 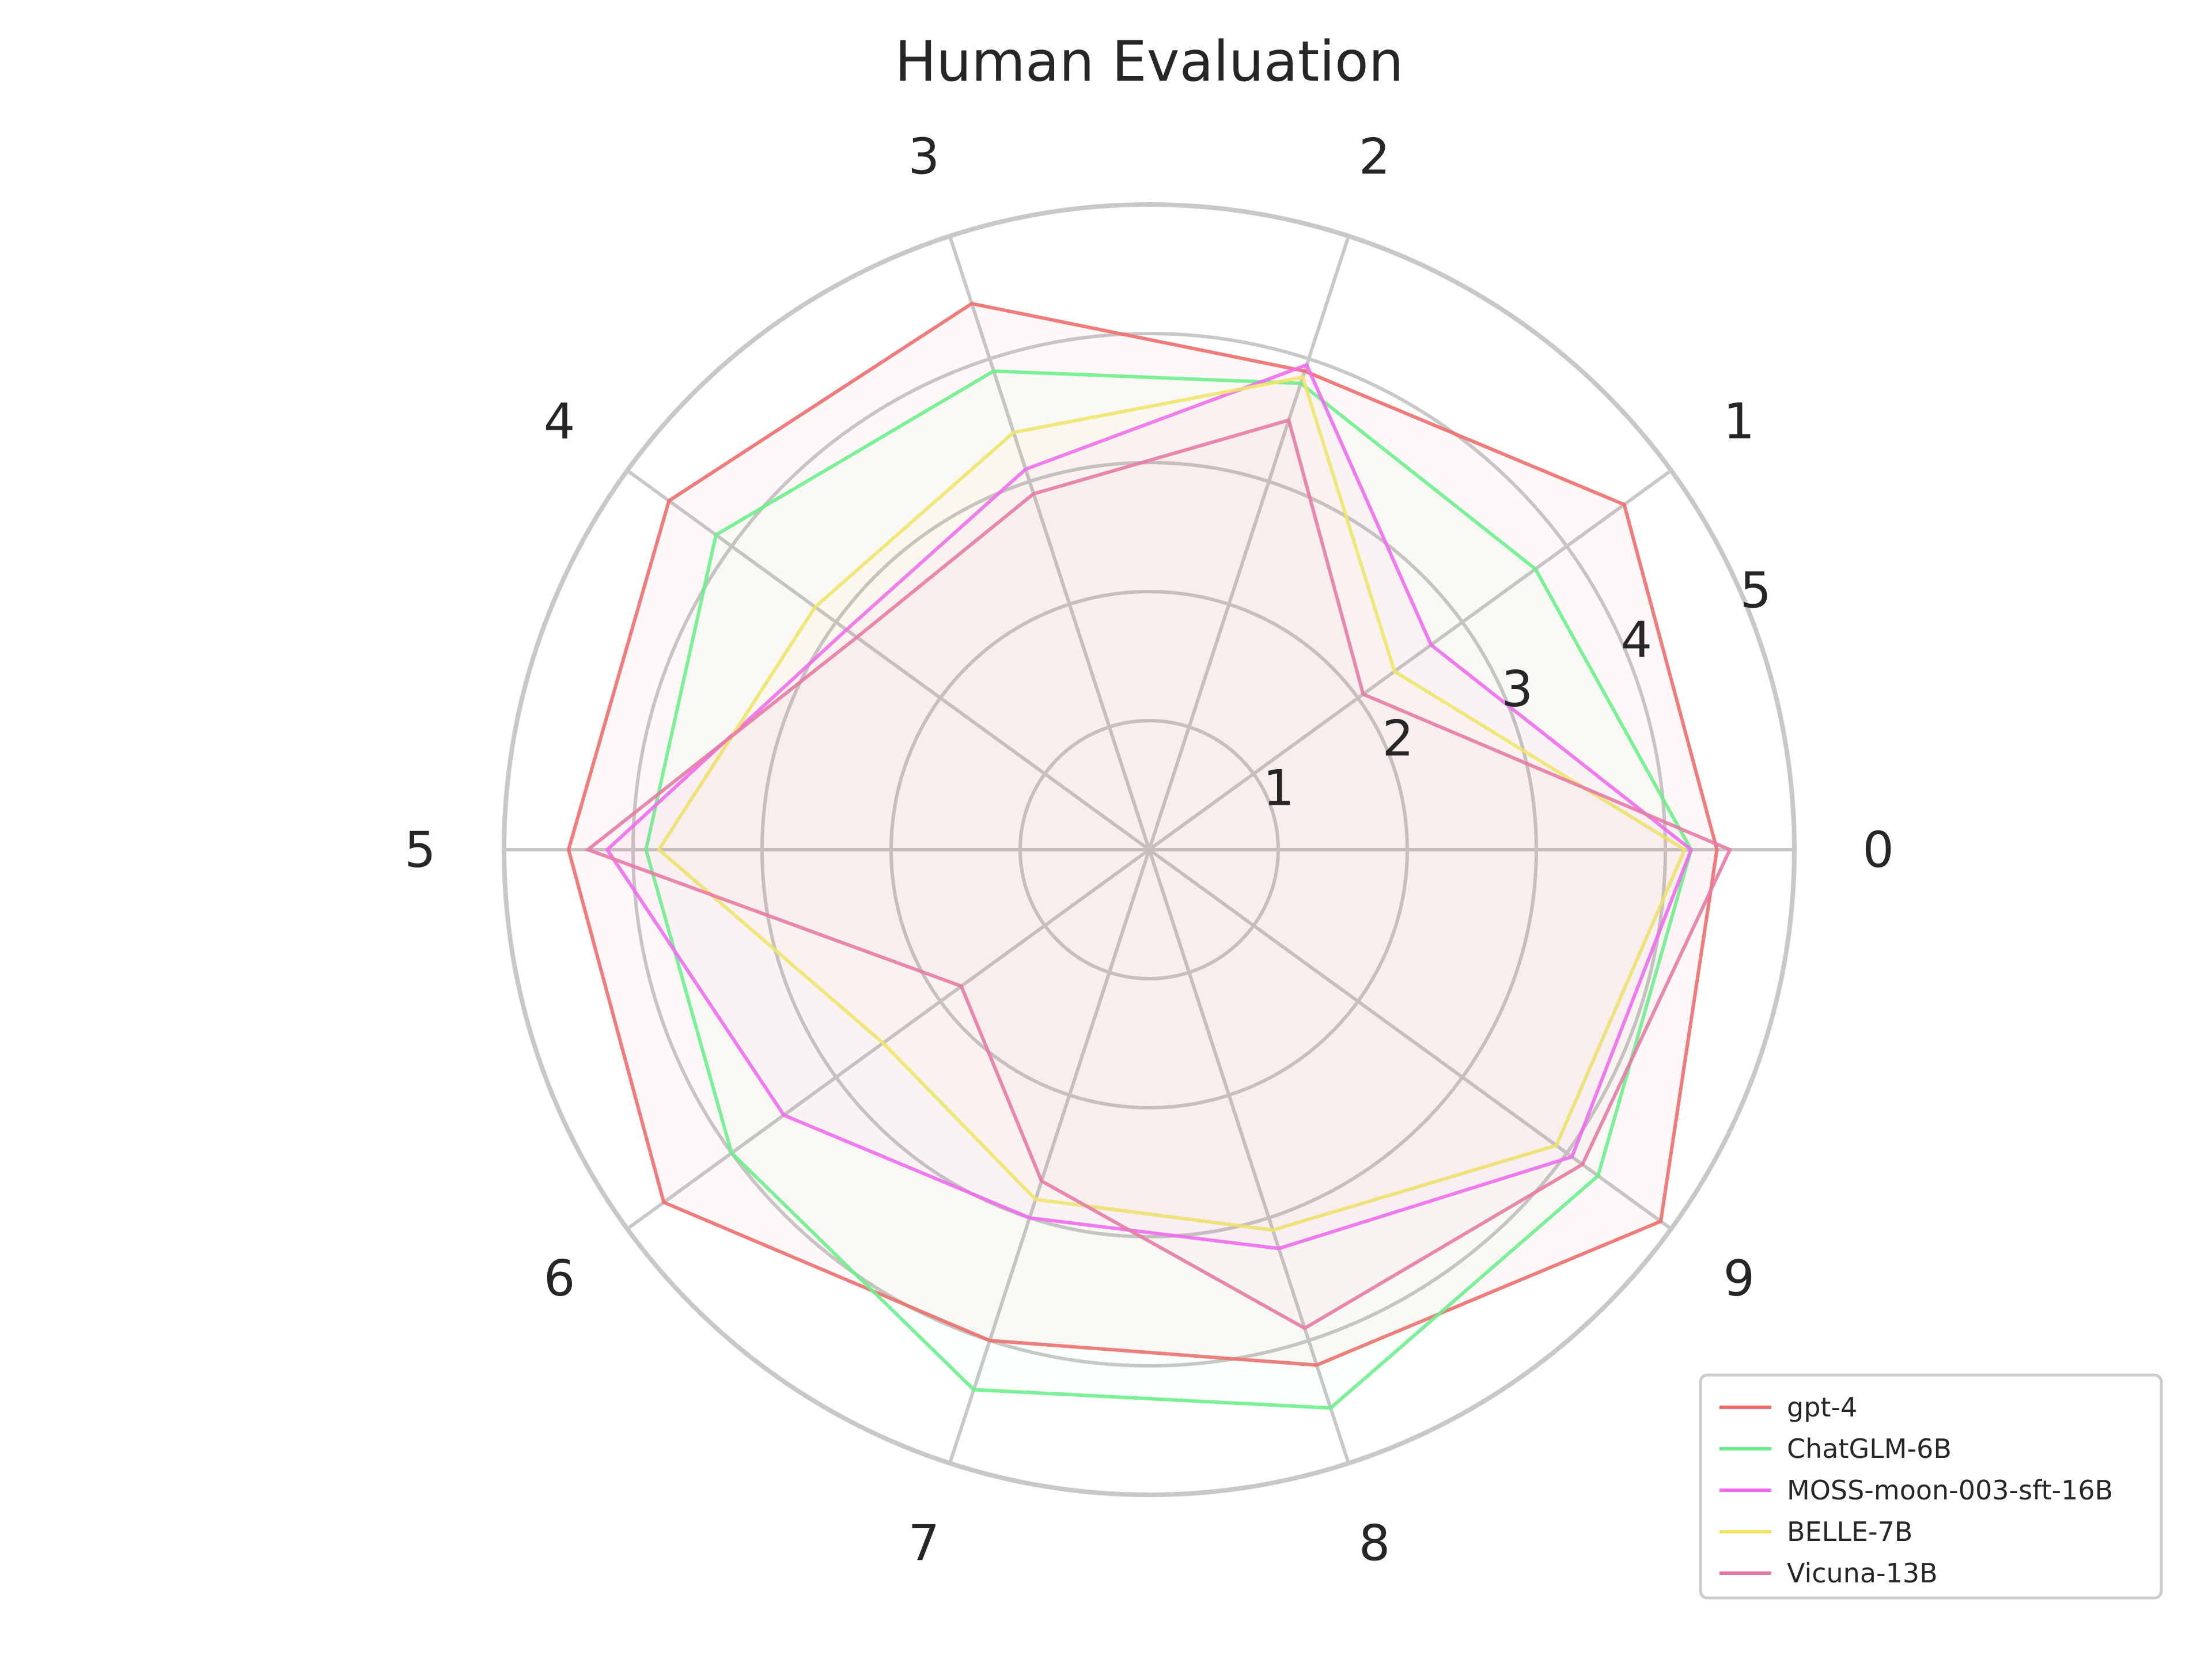 I want to click on legend-label-4: Vicuna-13B, so click(x=1862, y=1573).